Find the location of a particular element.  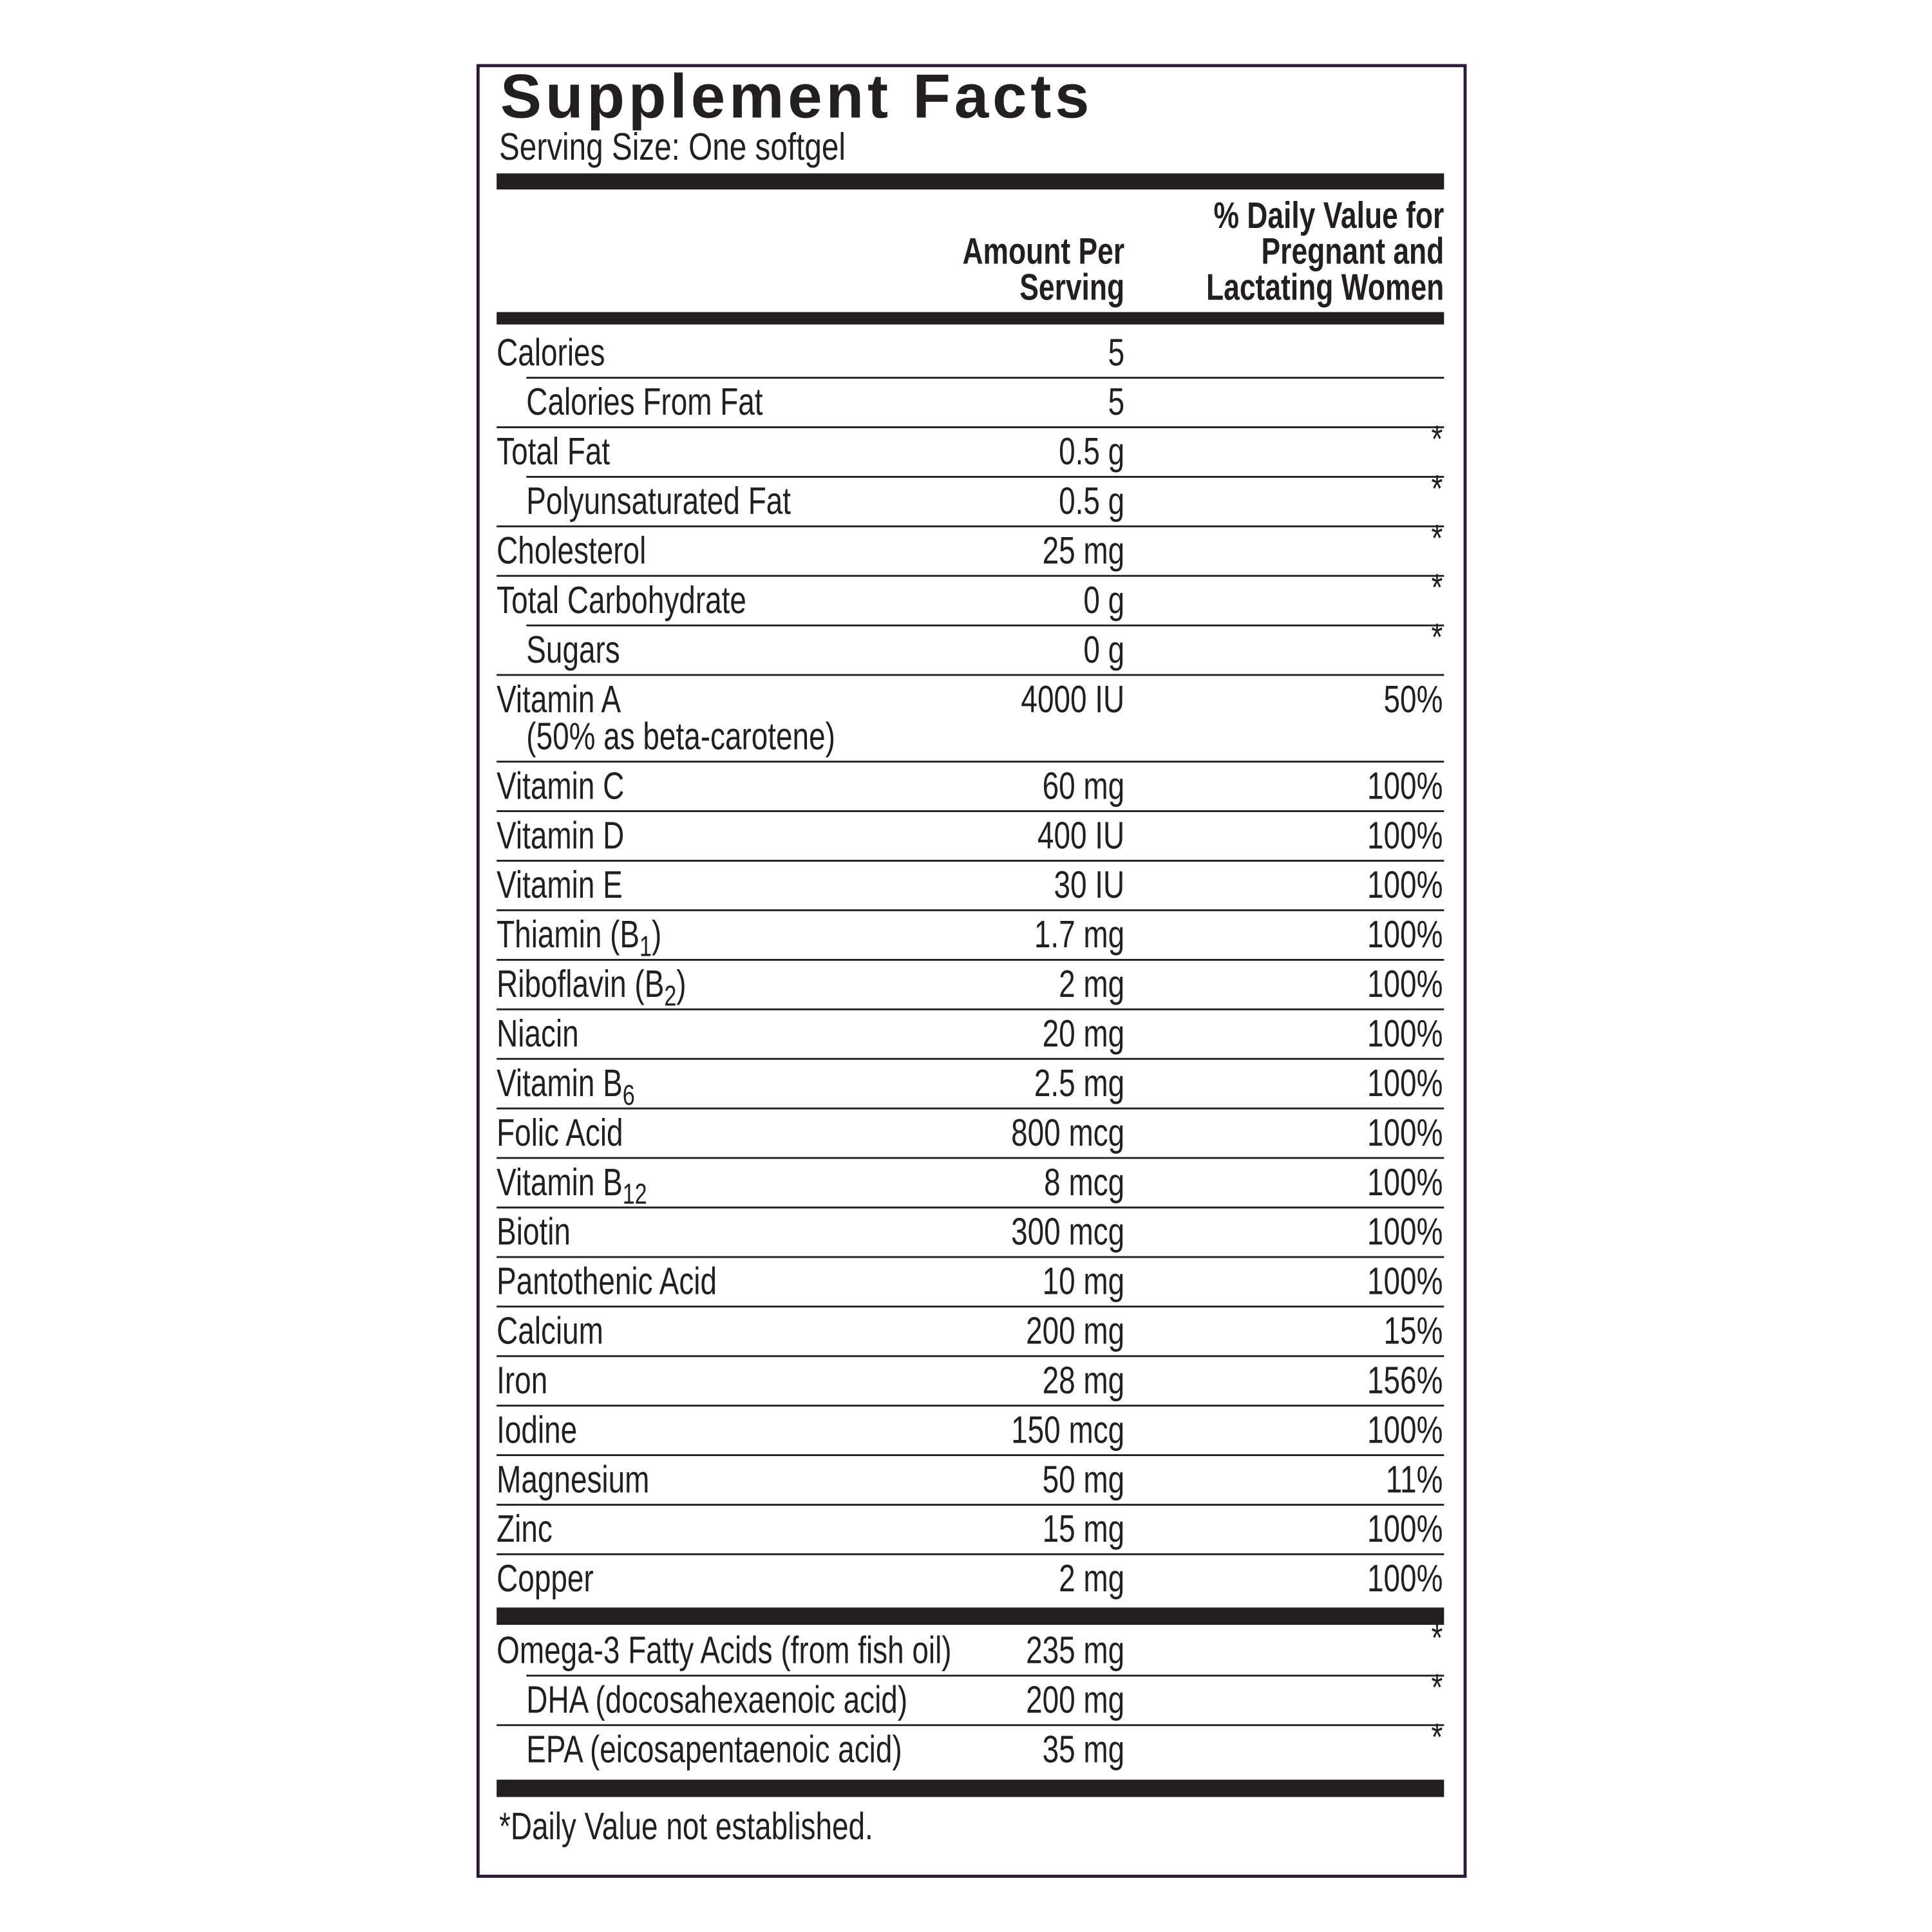

row-name: Folic Acid is located at coordinates (560, 1133).